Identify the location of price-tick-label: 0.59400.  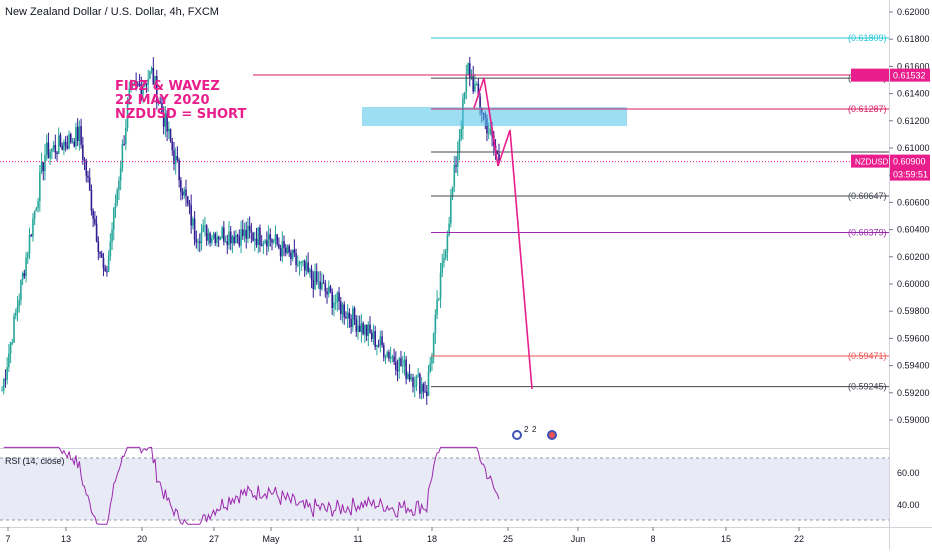
(913, 366).